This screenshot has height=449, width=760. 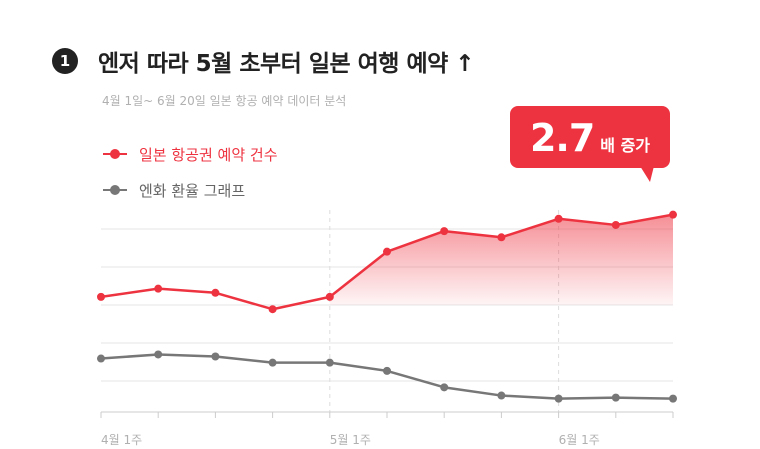 What do you see at coordinates (579, 440) in the screenshot?
I see `x-tick-label-2: 6월 1주` at bounding box center [579, 440].